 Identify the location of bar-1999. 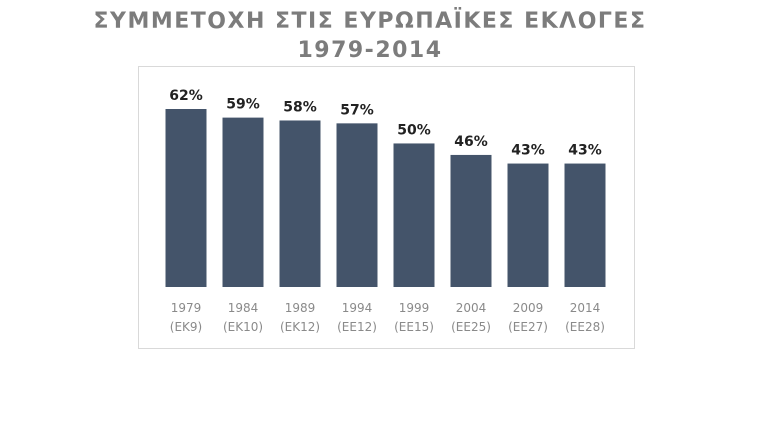
(414, 215).